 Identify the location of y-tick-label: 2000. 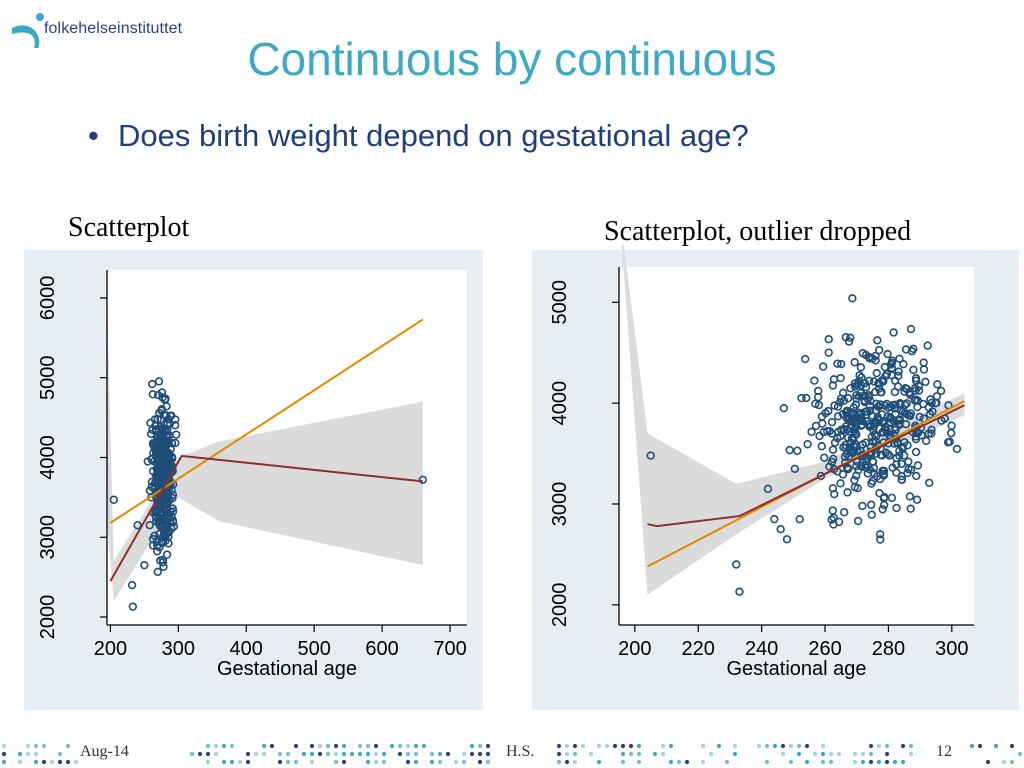
(560, 605).